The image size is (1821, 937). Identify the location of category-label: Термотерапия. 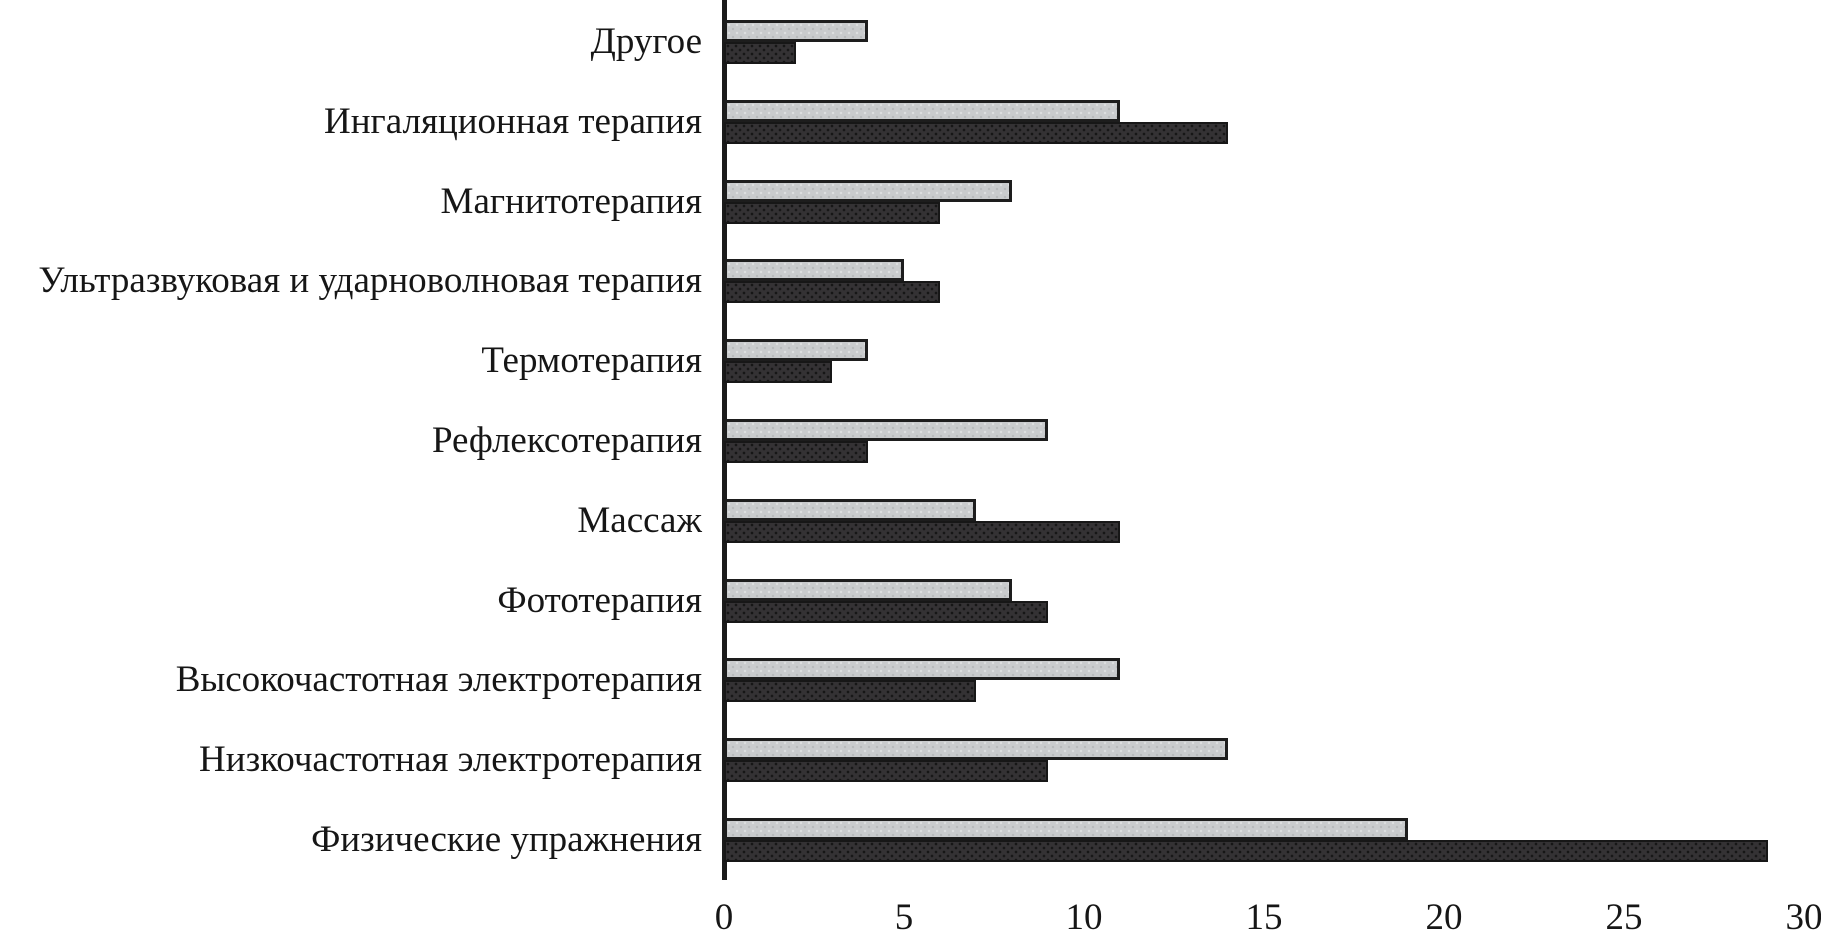
(591, 360).